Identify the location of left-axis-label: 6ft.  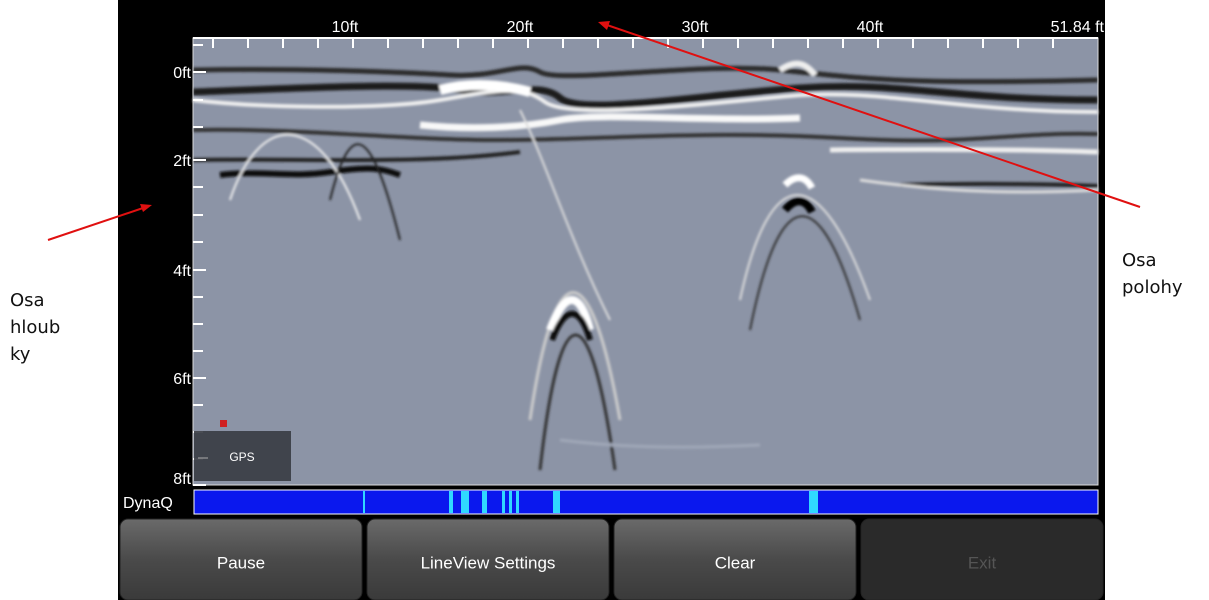
(182, 379).